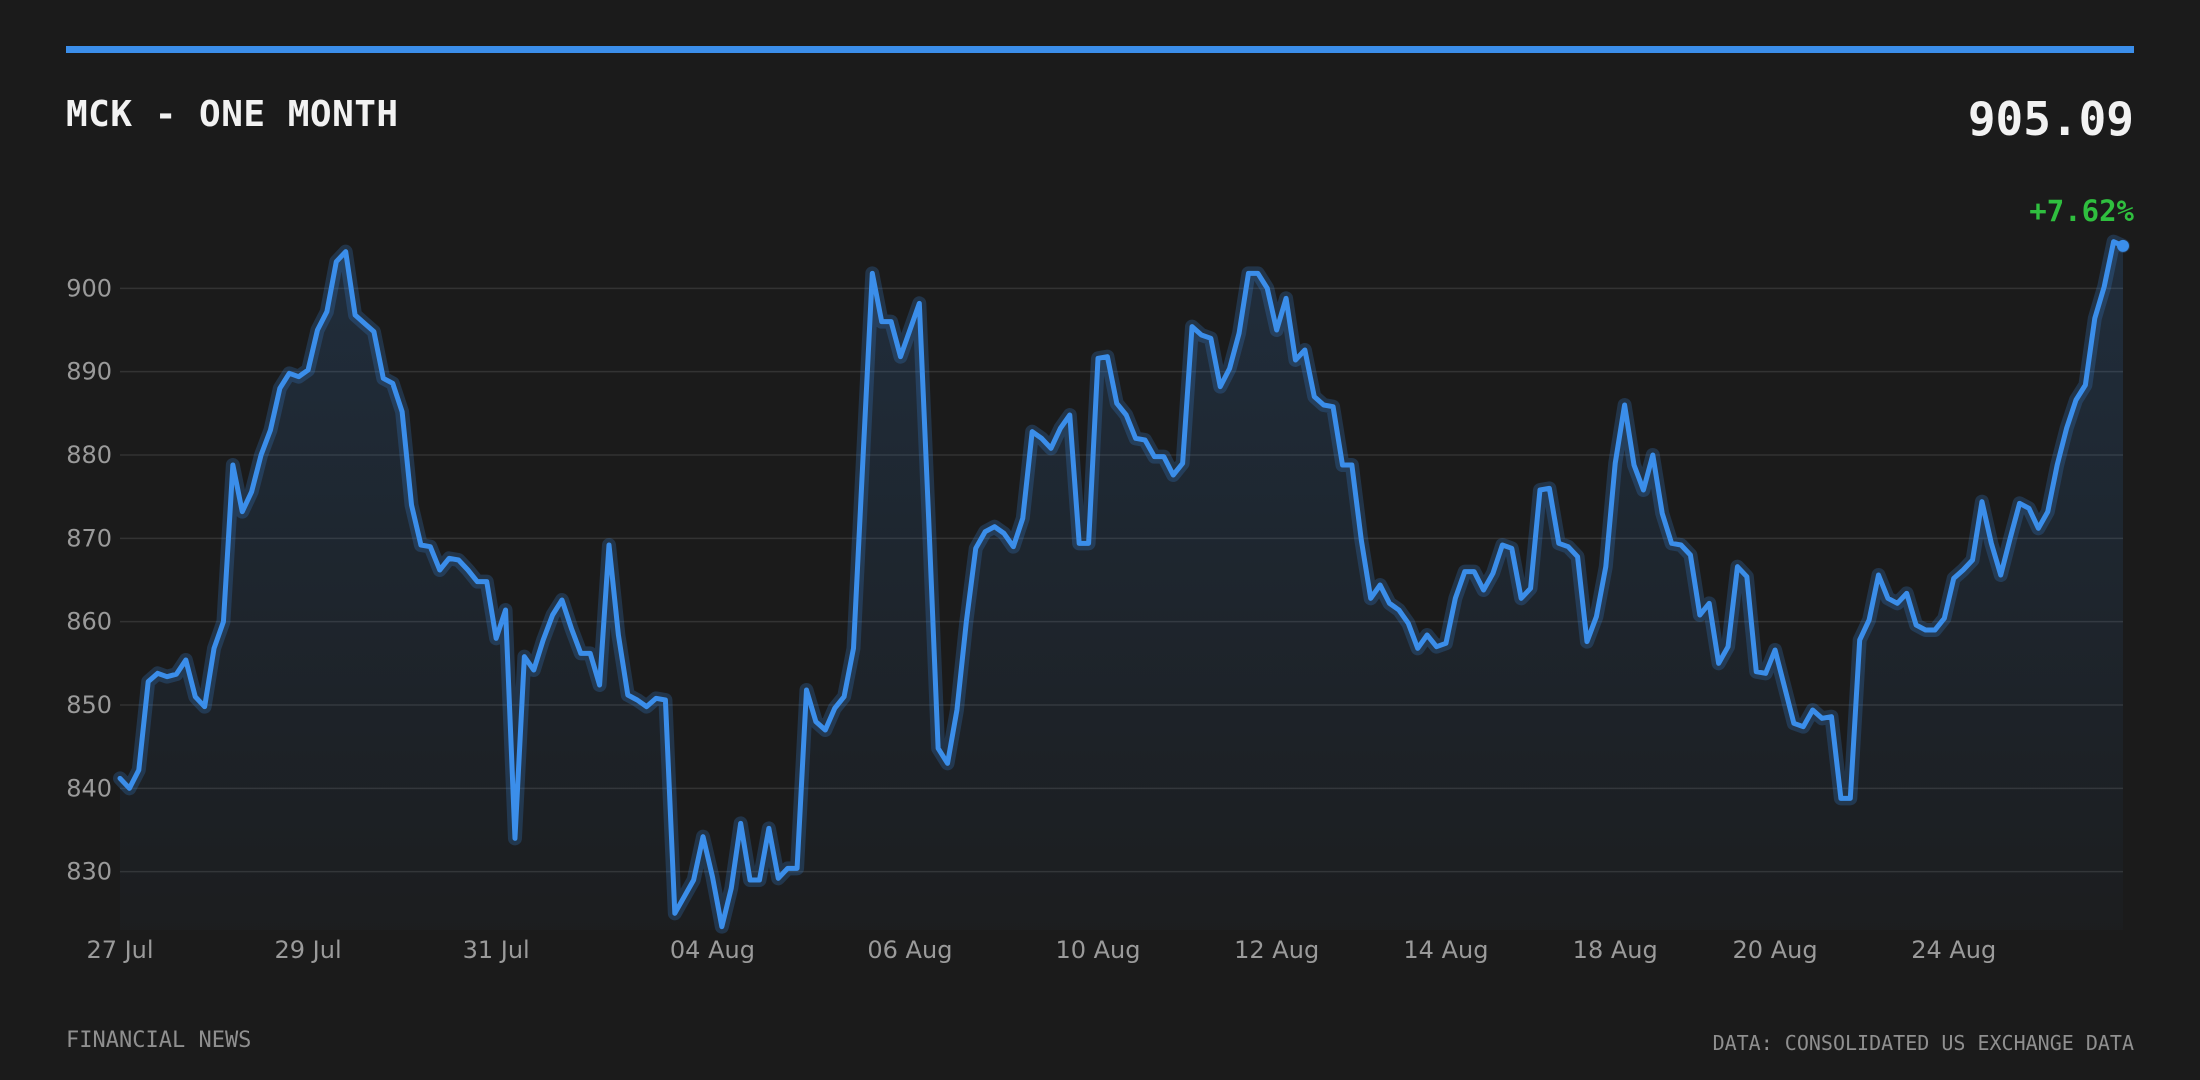 The height and width of the screenshot is (1080, 2200). What do you see at coordinates (1923, 1043) in the screenshot?
I see `footer-source-right: DATA: CONSOLIDATED US EXCHANGE DATA` at bounding box center [1923, 1043].